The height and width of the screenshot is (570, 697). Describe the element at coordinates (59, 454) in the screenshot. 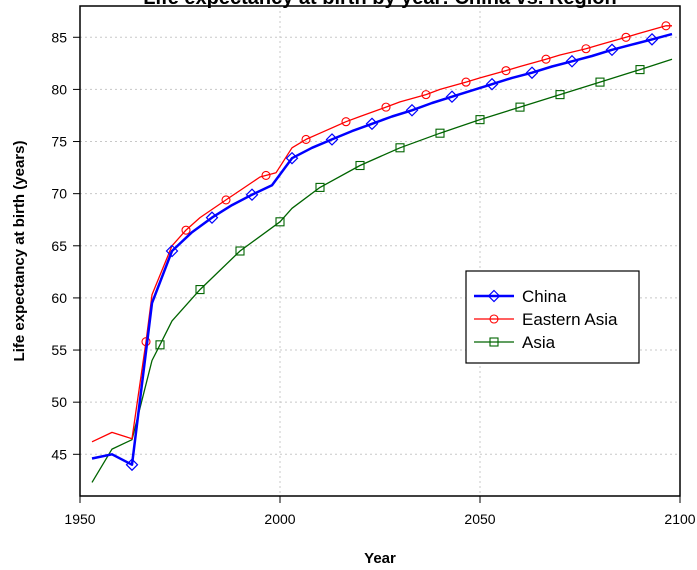

I see `y-tick-label: 45` at that location.